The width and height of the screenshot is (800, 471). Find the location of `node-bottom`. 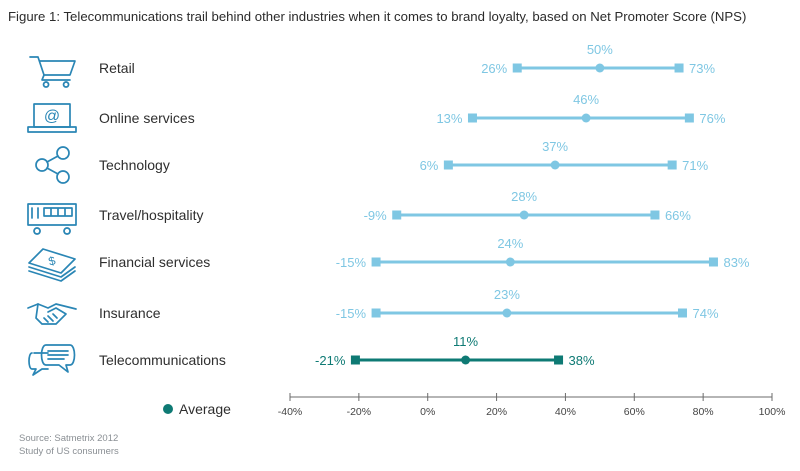

node-bottom is located at coordinates (63, 177).